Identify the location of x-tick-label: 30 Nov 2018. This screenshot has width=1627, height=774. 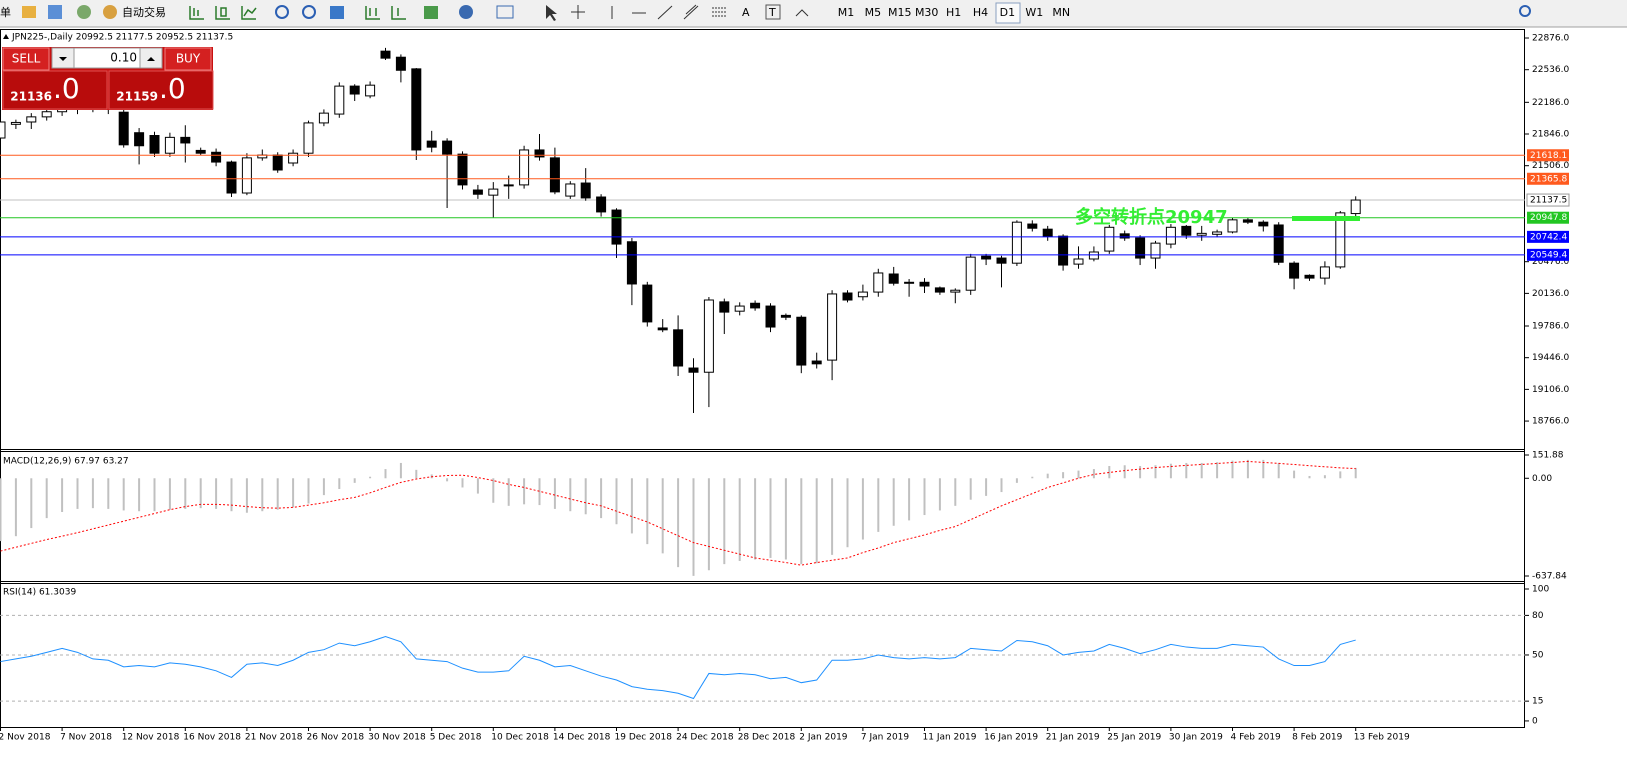
(397, 738).